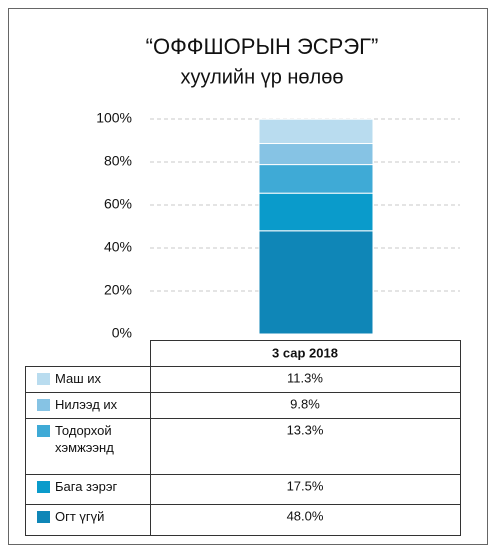 The height and width of the screenshot is (553, 496). Describe the element at coordinates (114, 118) in the screenshot. I see `y-tick-label: 100%` at that location.